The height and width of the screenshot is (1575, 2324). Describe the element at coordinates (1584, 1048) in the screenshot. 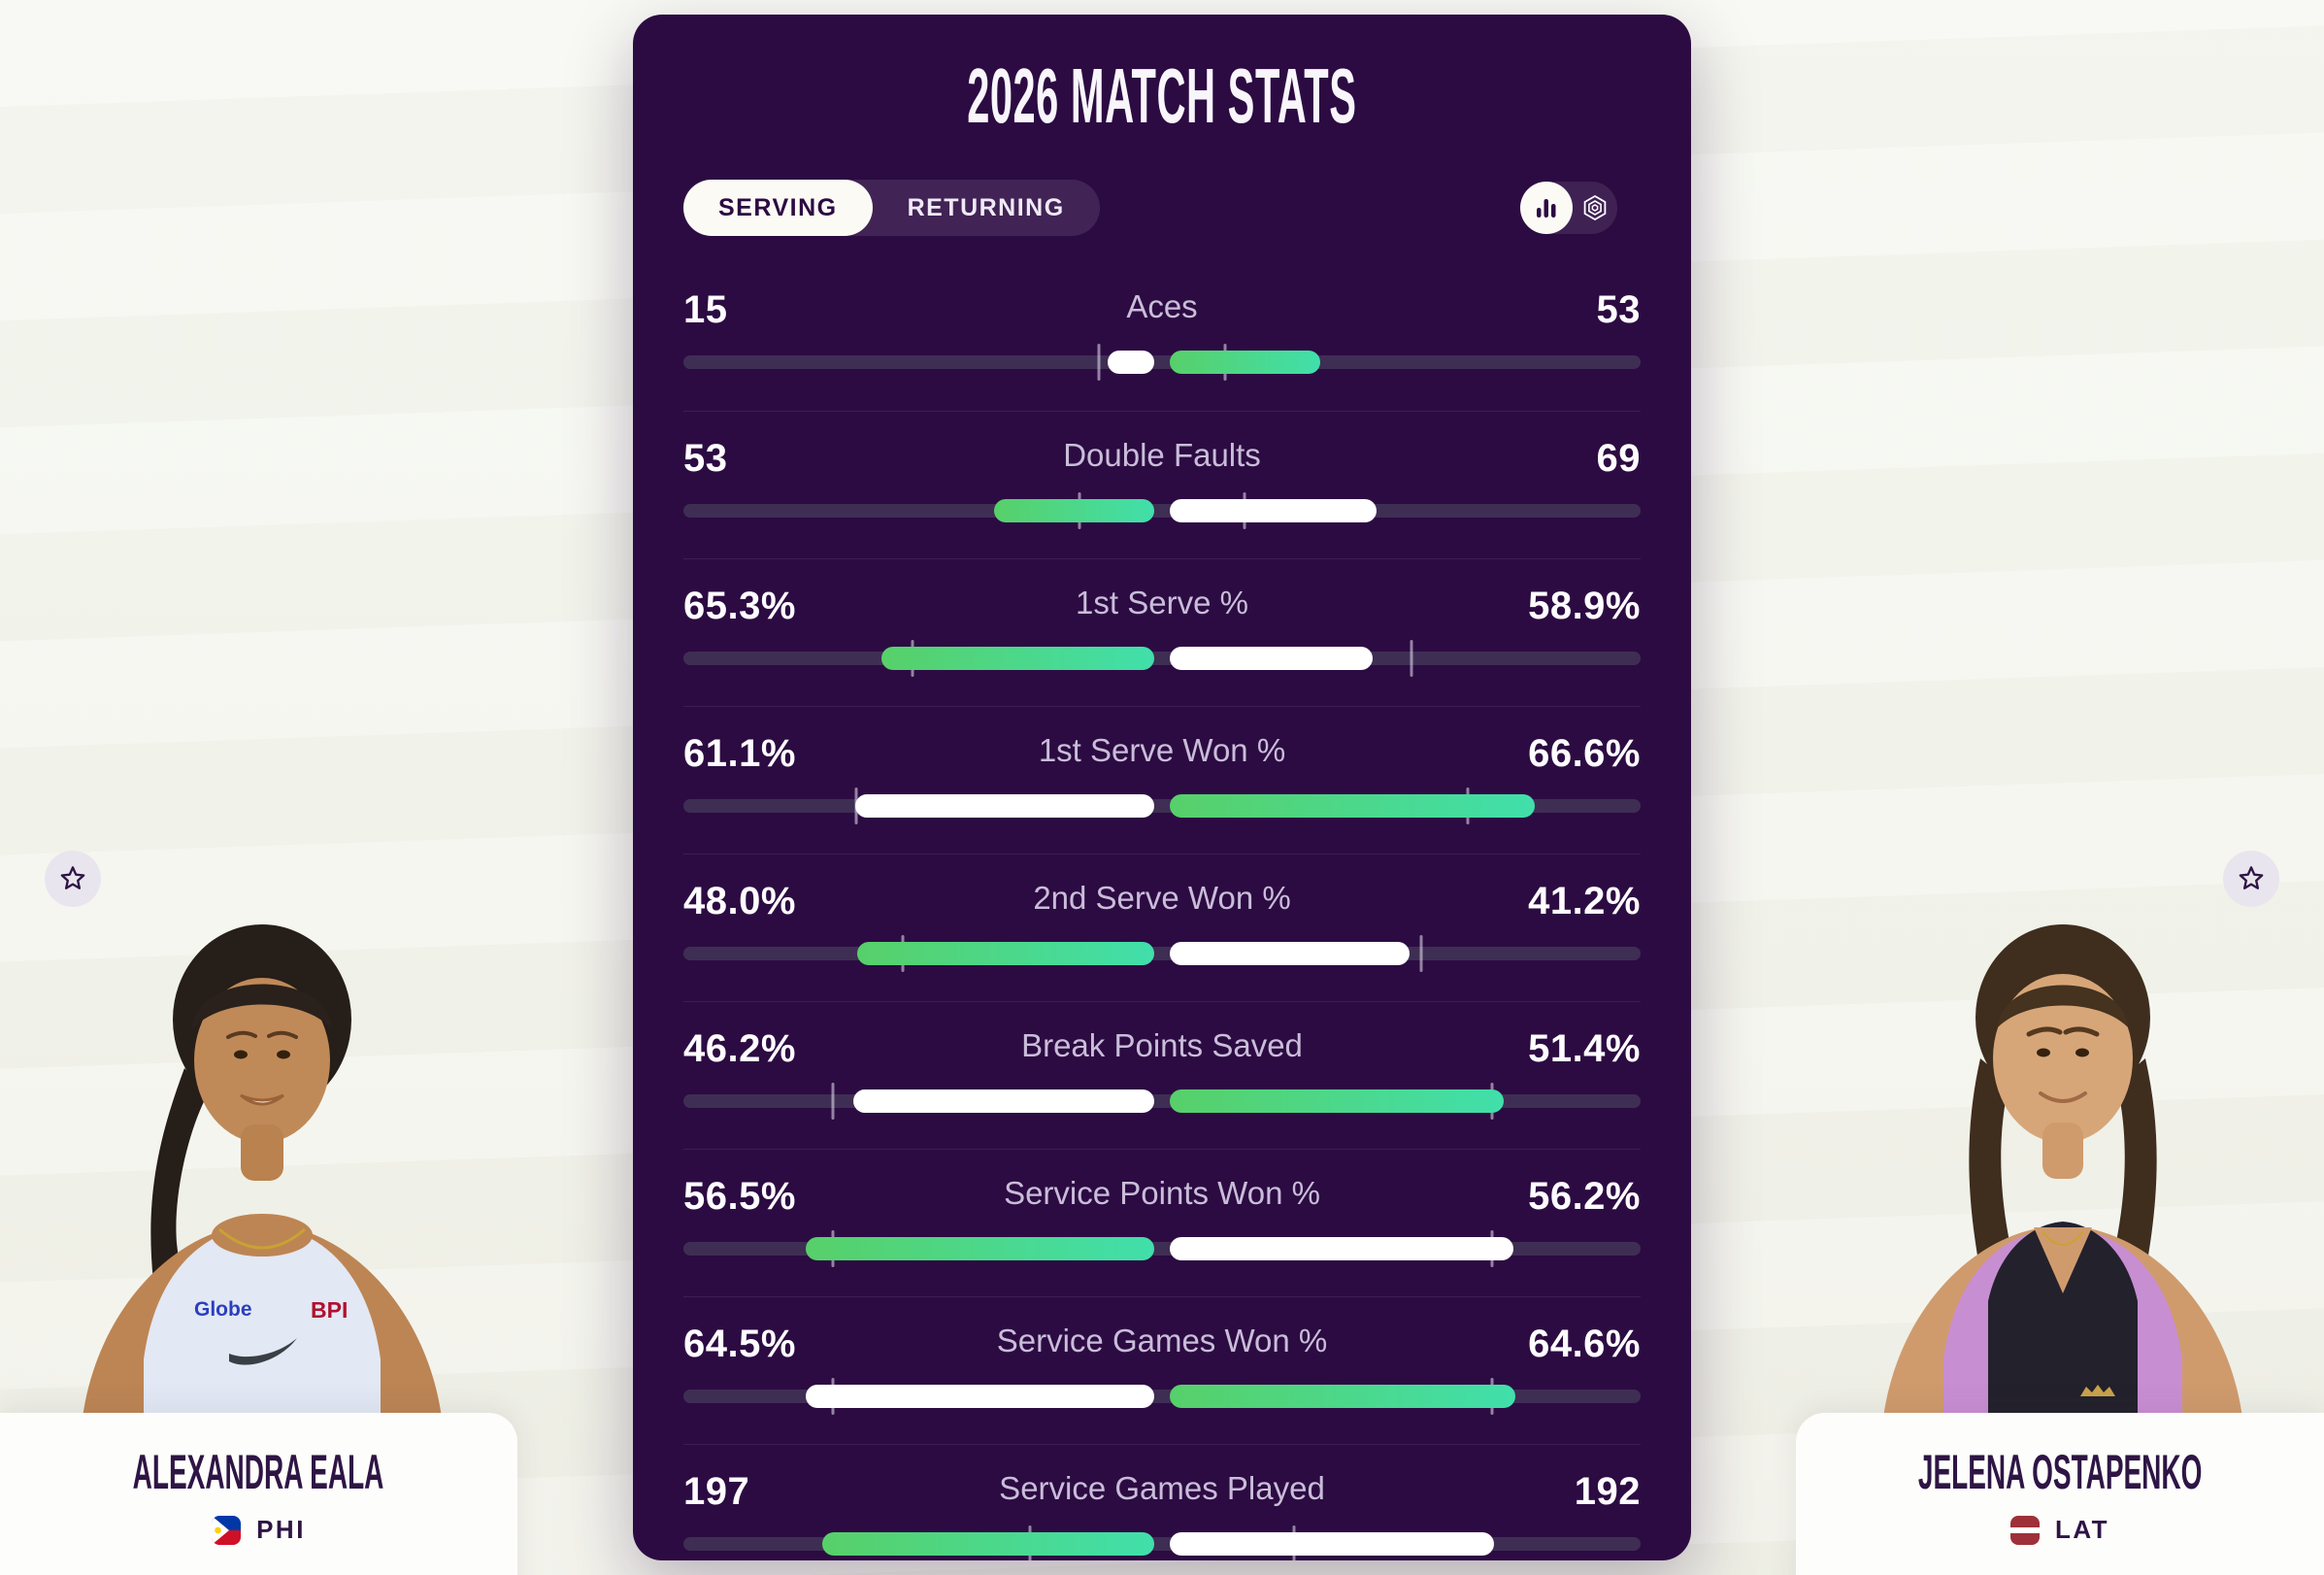

I see `stat-value-right: 51.4%` at that location.